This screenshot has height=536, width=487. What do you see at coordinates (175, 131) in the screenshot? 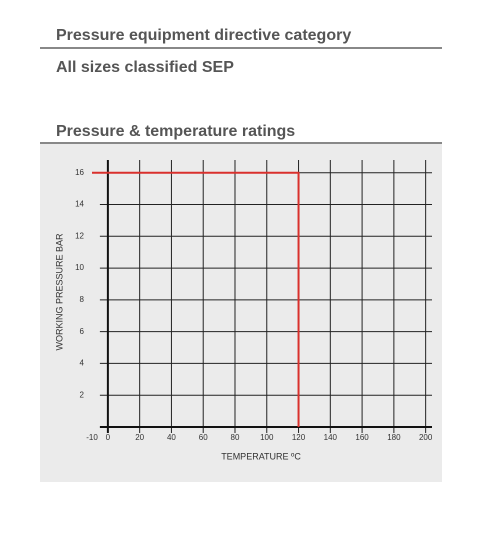
I see `section-title: Pressure & temperature ratings` at bounding box center [175, 131].